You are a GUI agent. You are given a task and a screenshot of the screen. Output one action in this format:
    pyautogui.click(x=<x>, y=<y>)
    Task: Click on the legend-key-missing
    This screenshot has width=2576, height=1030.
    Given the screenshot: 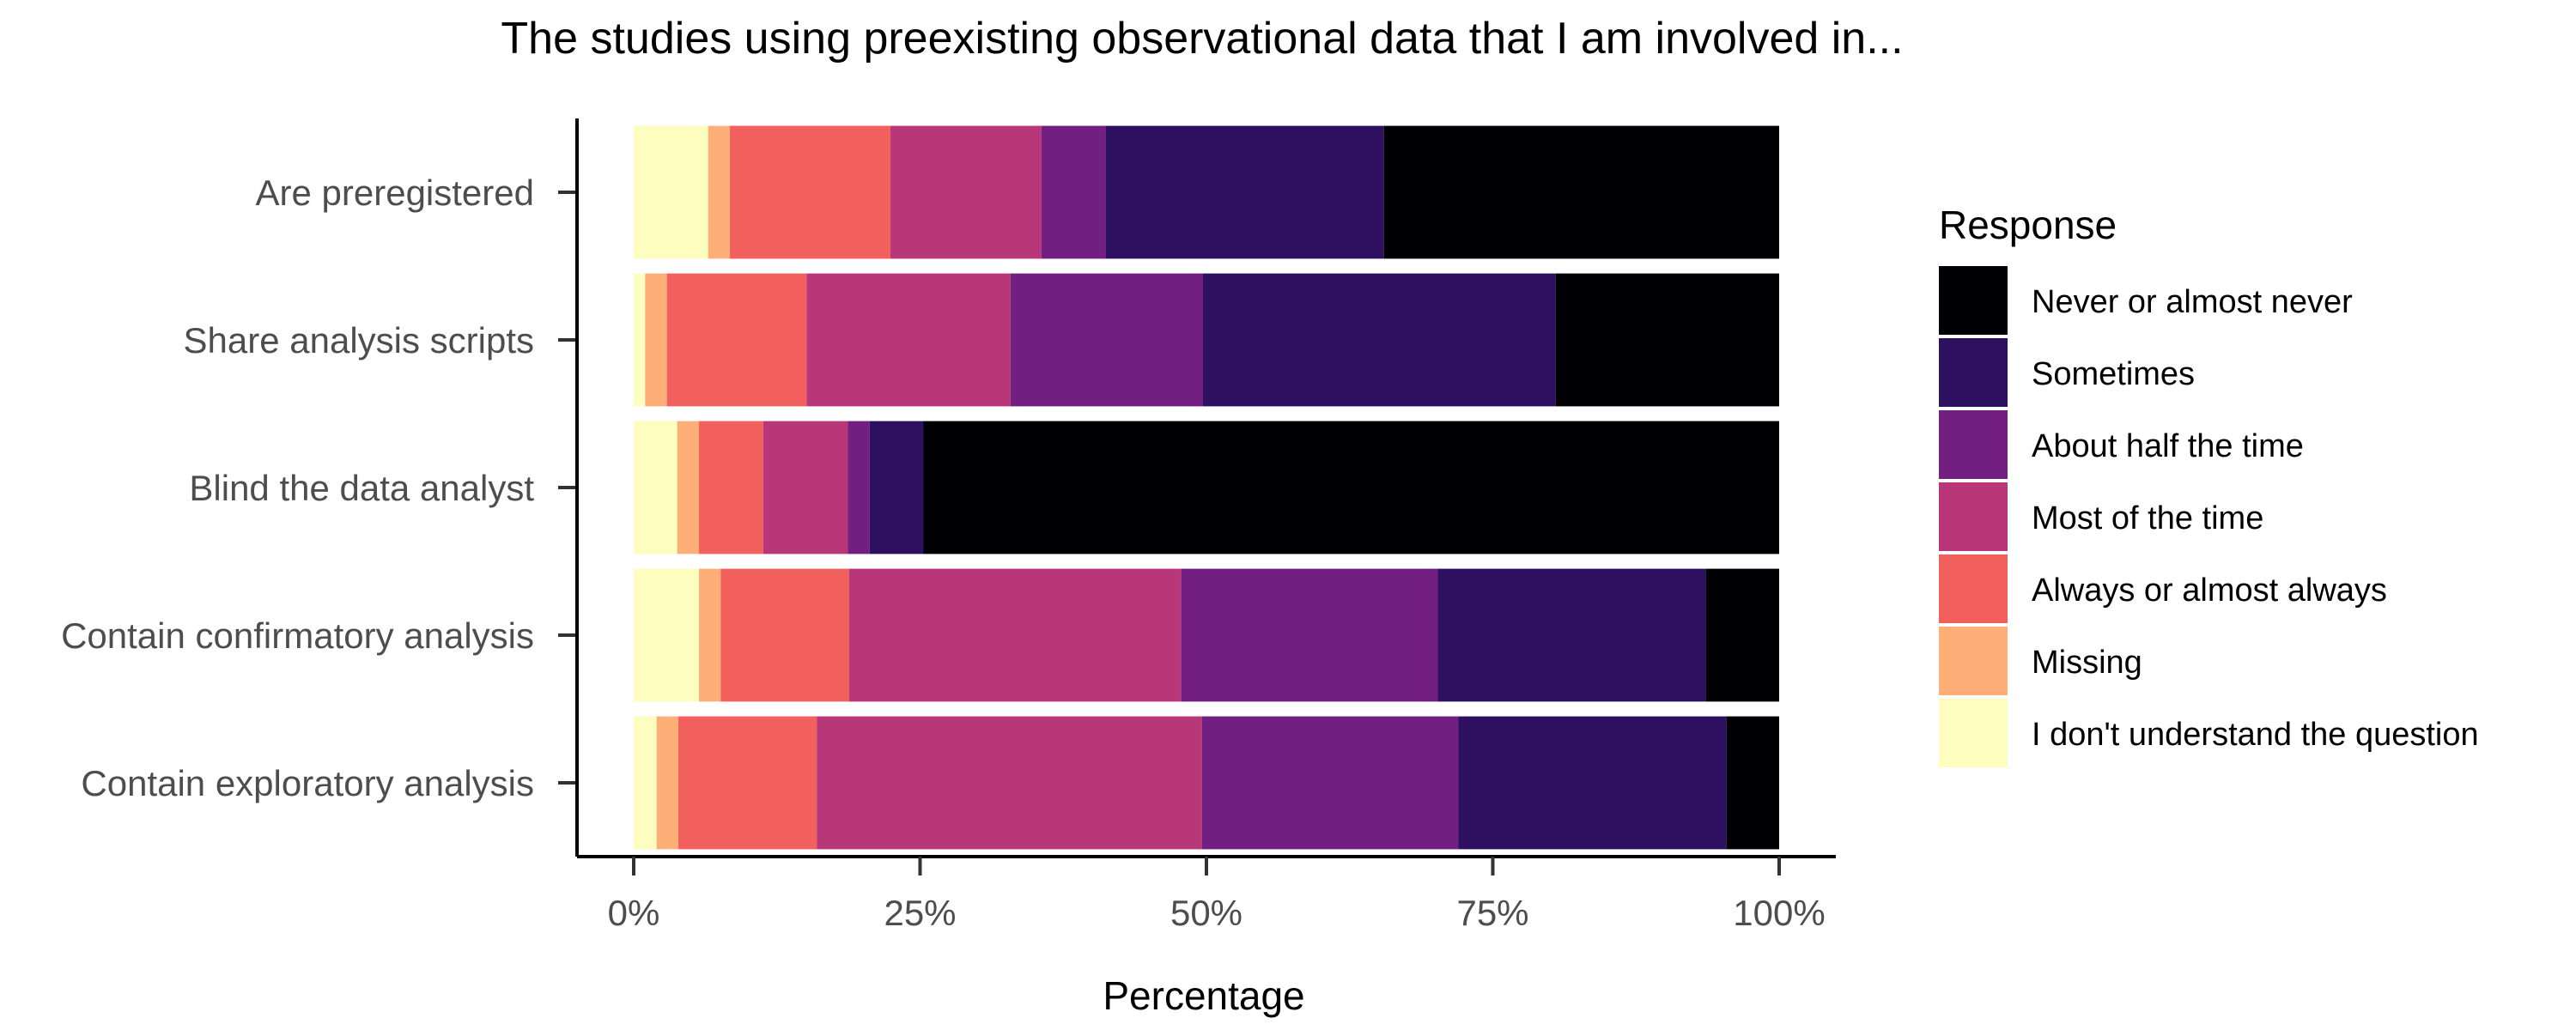 What is the action you would take?
    pyautogui.click(x=1974, y=661)
    